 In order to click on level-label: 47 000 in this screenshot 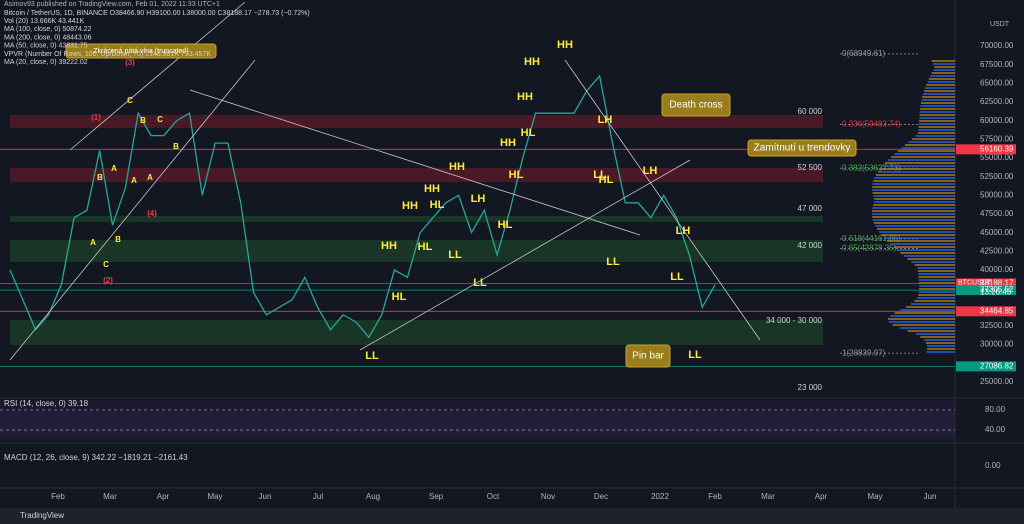, I will do `click(810, 208)`.